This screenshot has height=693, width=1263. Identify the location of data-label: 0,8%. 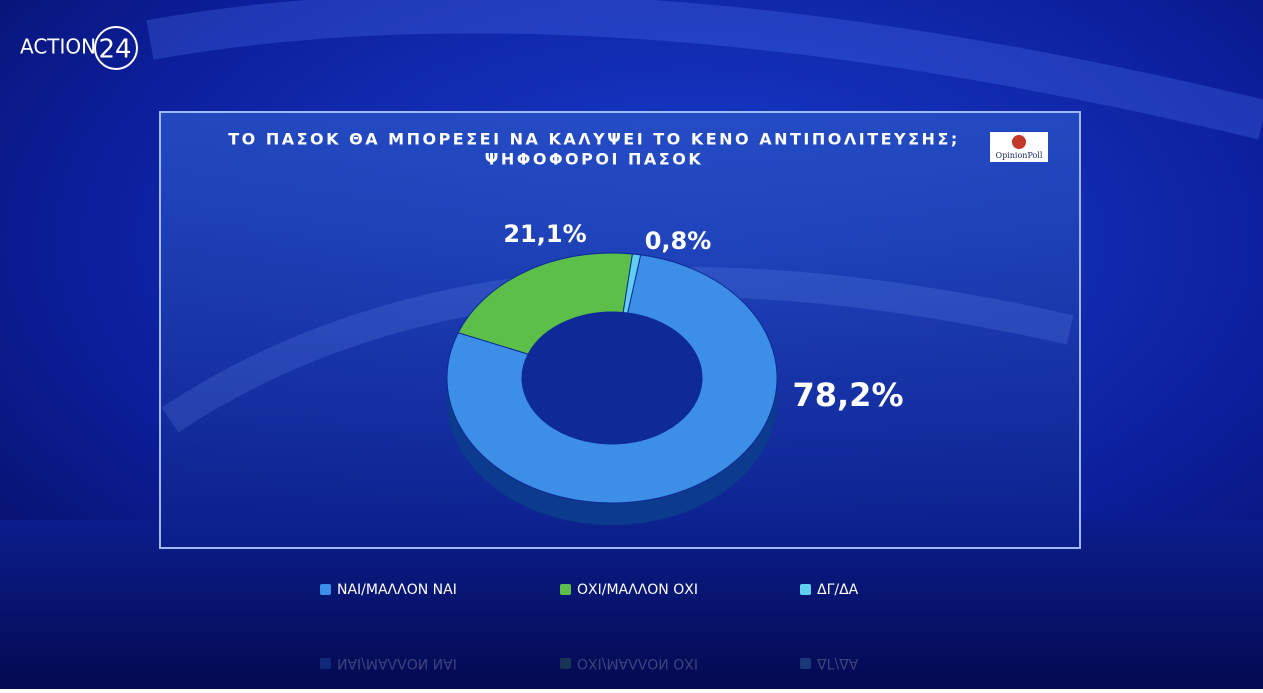
(678, 241).